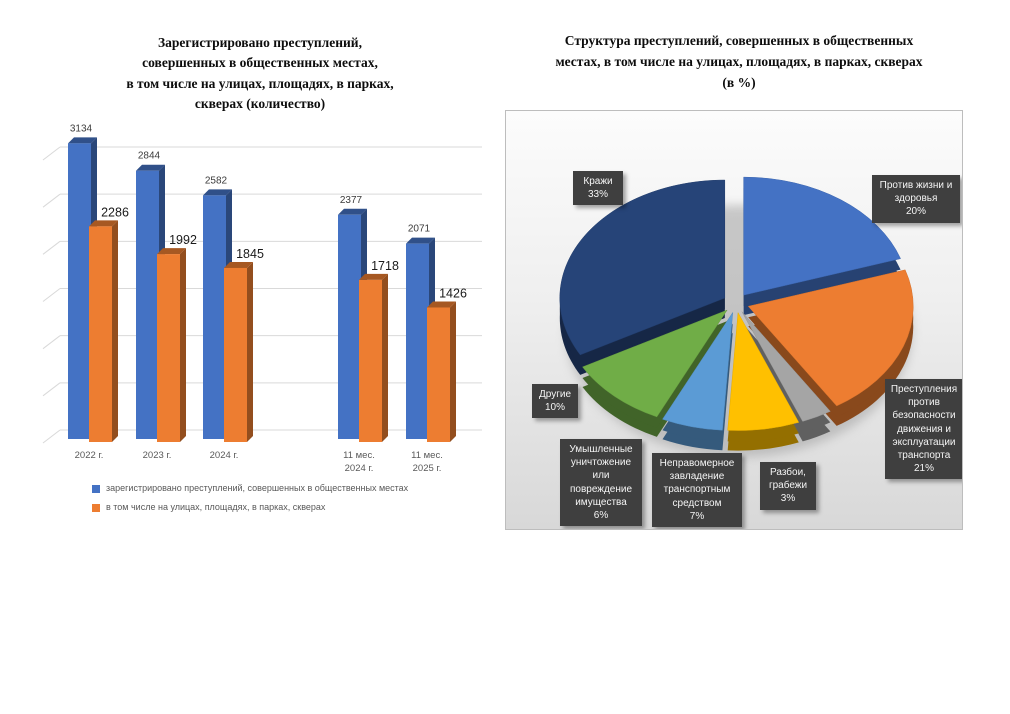 Image resolution: width=1010 pixels, height=714 pixels. What do you see at coordinates (149, 156) in the screenshot?
I see `bar-value-label: 2844` at bounding box center [149, 156].